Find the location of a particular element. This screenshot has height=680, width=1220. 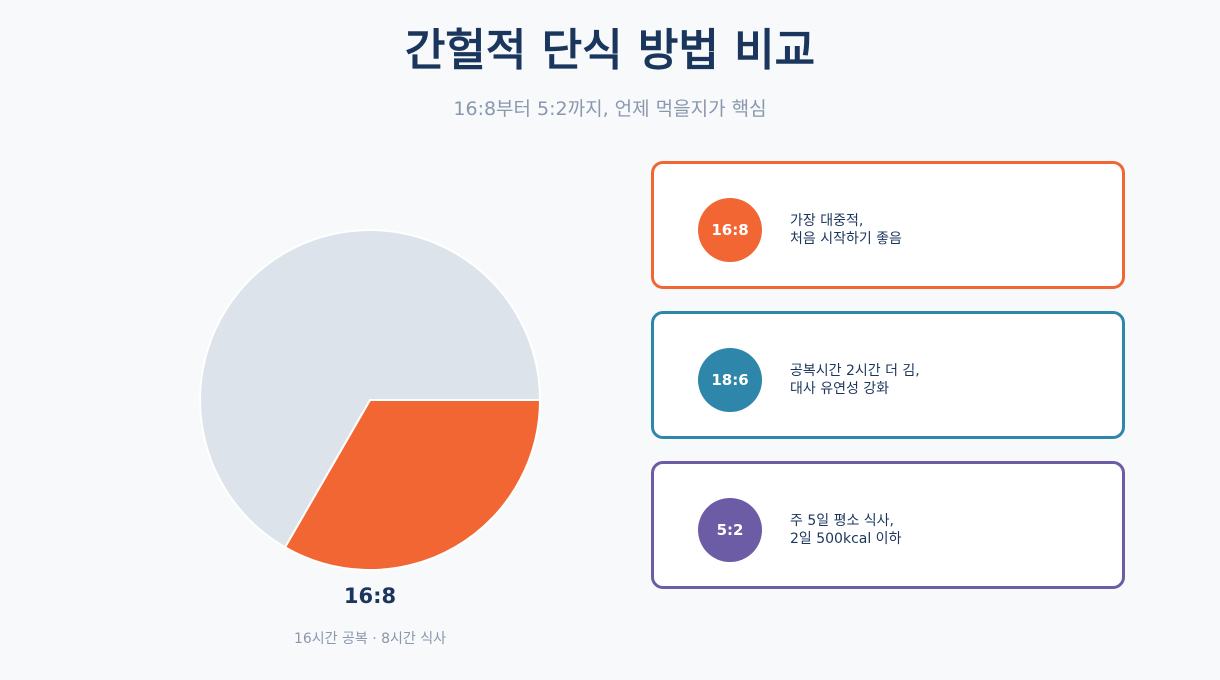

text-line: 주 5일 평소 식사, is located at coordinates (842, 521).